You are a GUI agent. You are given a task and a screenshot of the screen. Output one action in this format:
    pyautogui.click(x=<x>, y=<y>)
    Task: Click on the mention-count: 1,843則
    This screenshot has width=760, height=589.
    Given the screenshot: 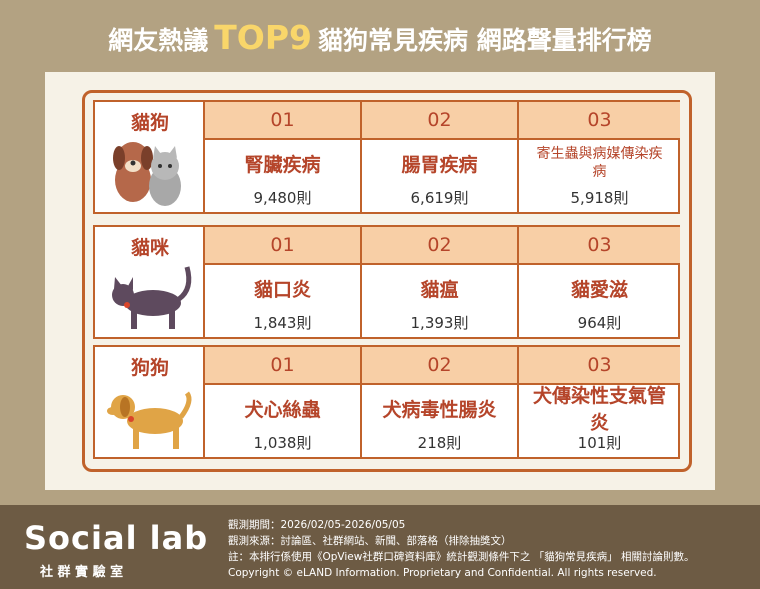 What is the action you would take?
    pyautogui.click(x=282, y=323)
    